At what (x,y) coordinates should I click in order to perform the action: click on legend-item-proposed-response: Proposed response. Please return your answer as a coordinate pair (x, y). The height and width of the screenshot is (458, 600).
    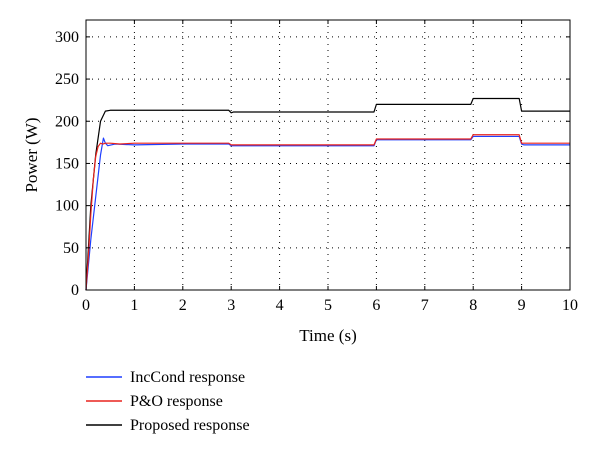
    Looking at the image, I should click on (168, 425).